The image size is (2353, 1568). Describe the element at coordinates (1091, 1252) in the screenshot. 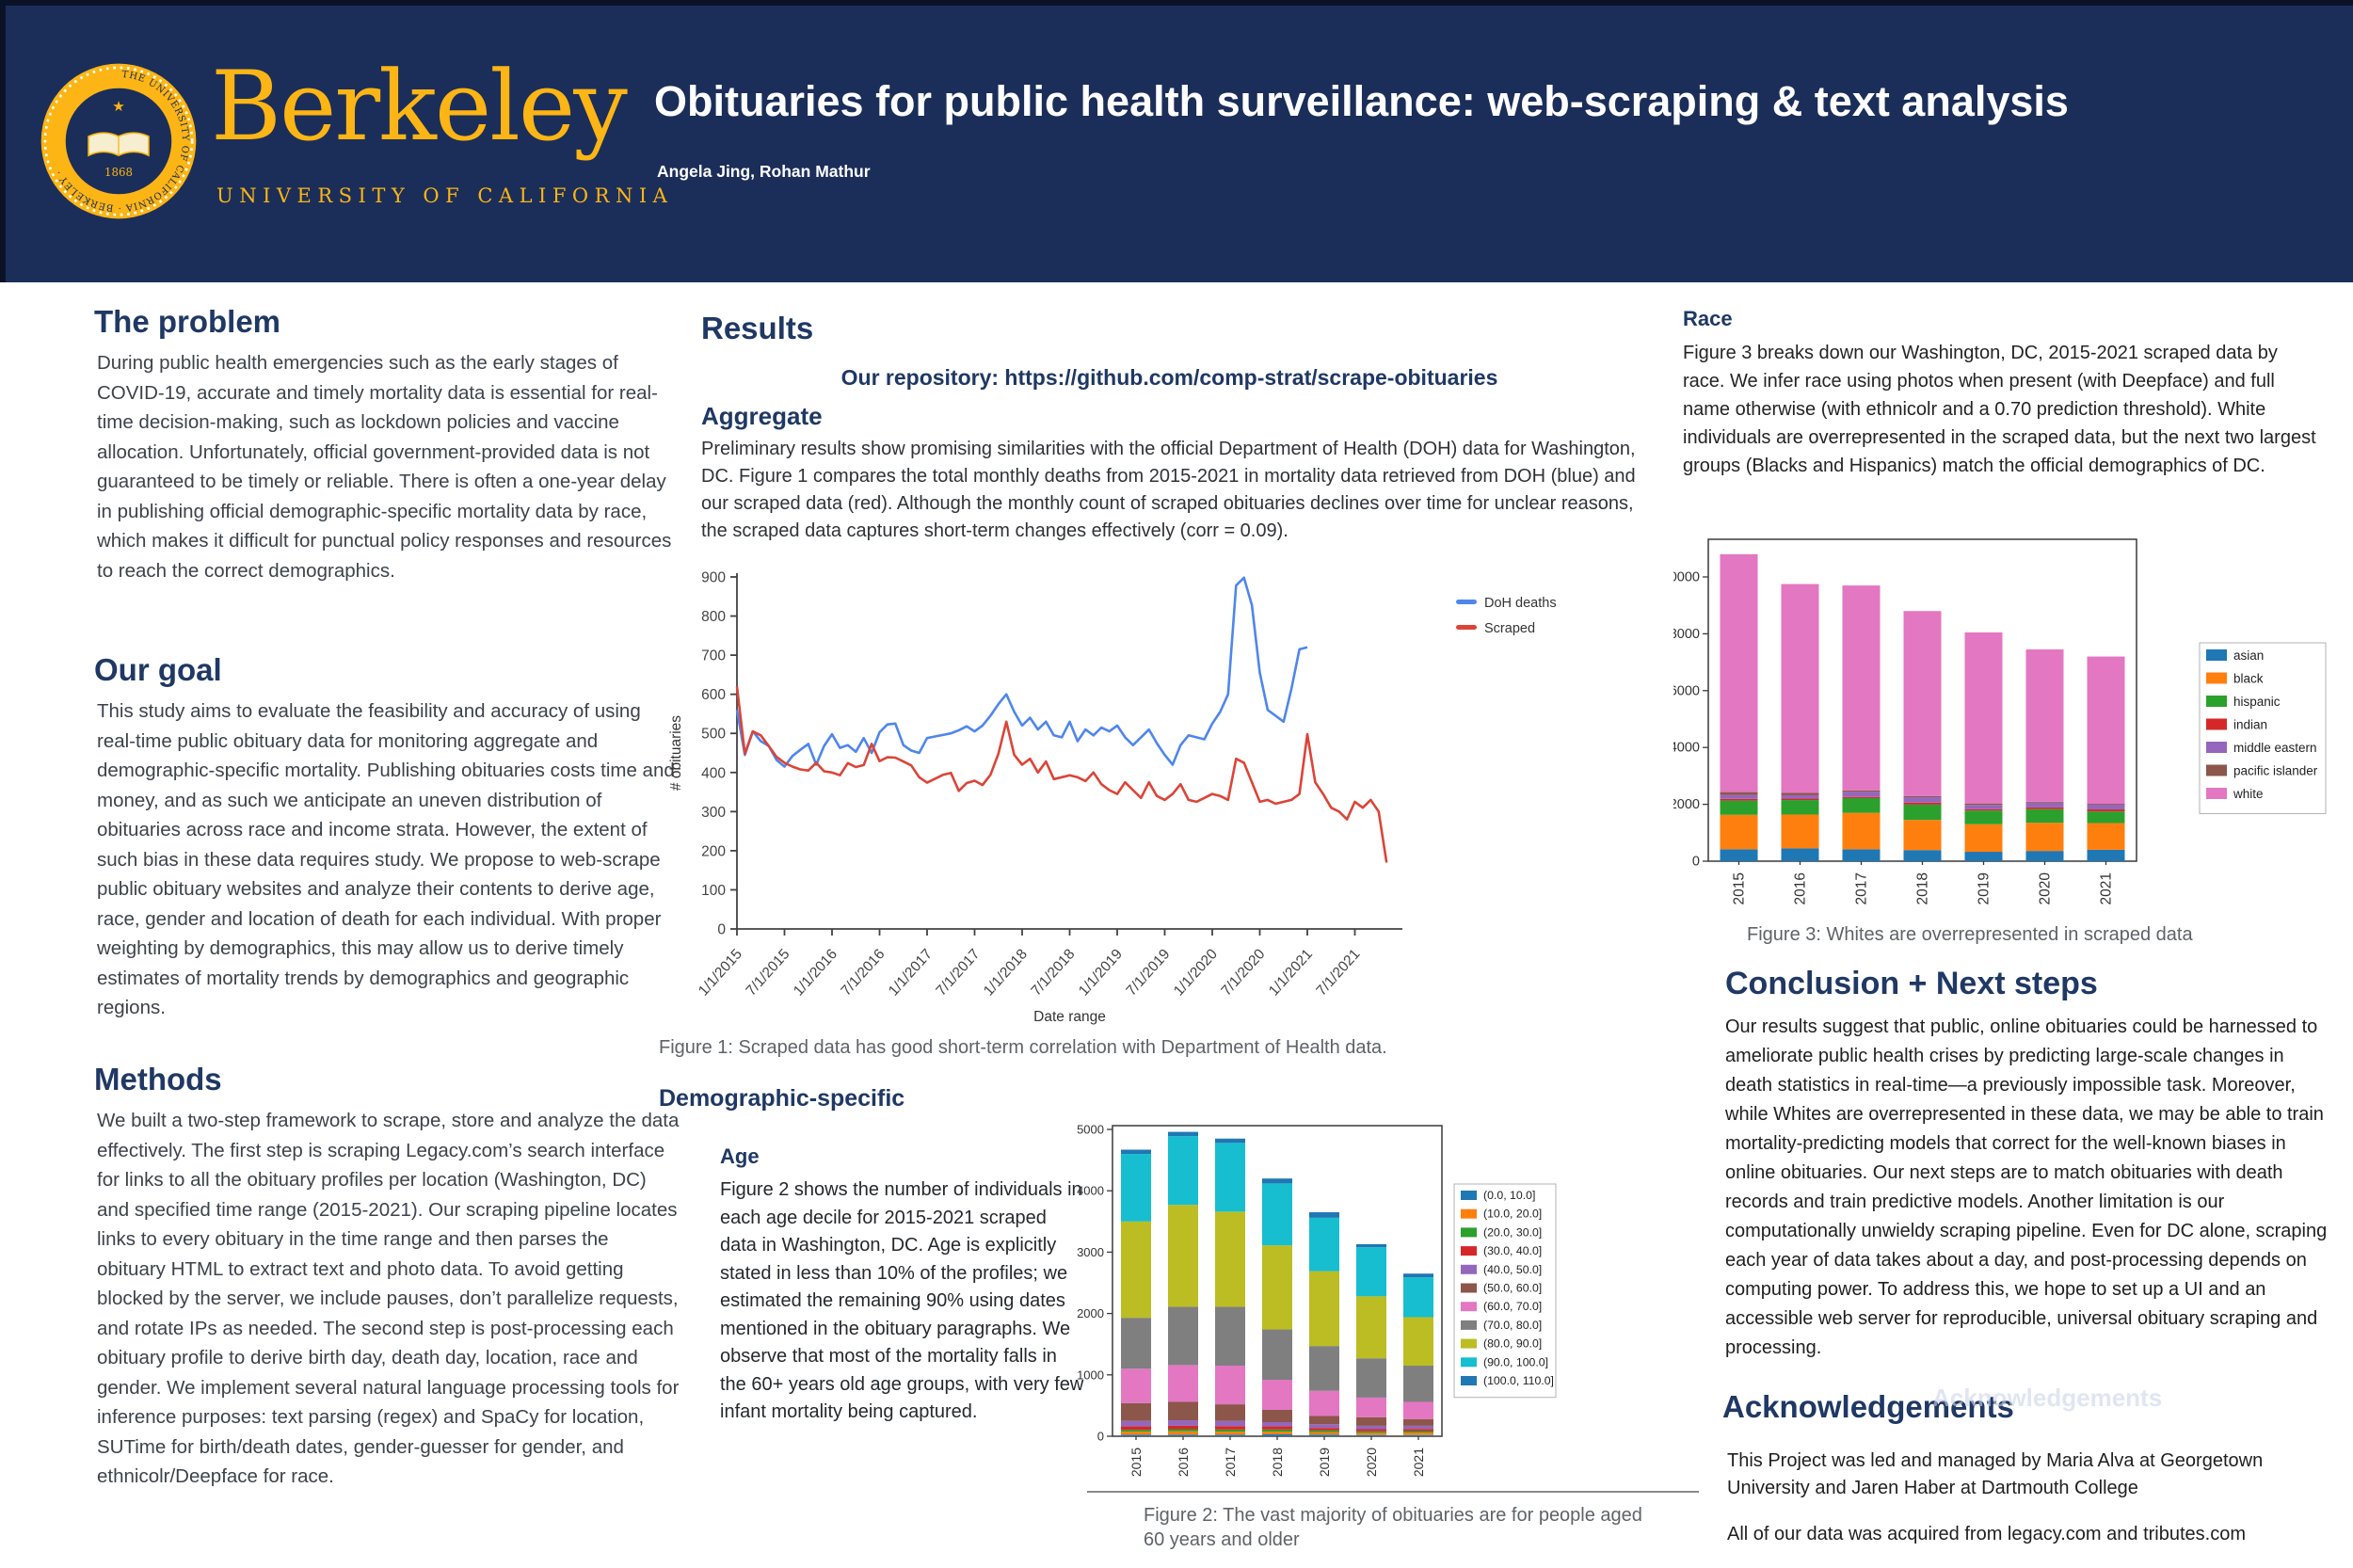

I see `svg-text: 3000` at that location.